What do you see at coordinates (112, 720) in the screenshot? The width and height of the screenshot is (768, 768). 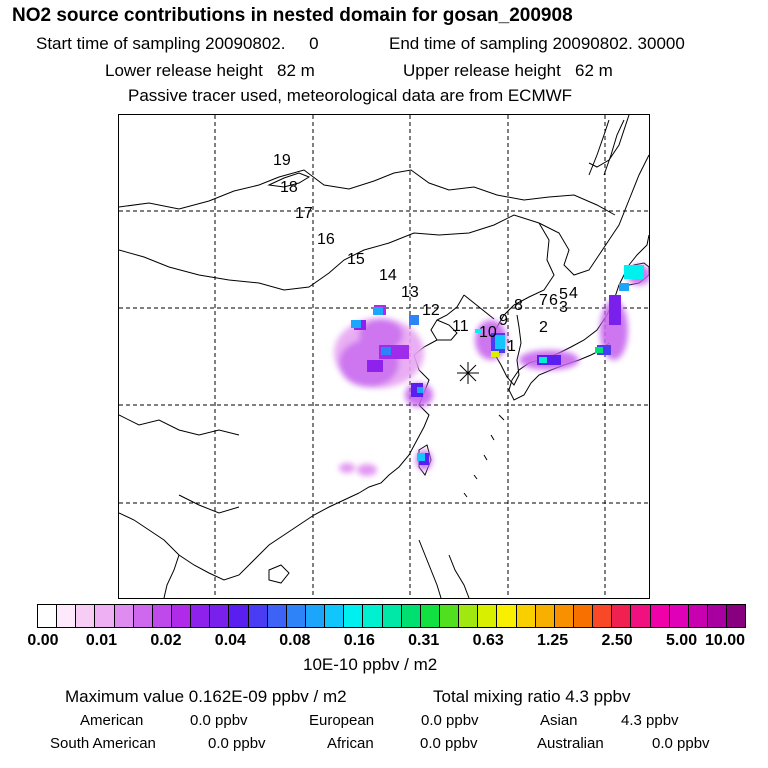 I see `american-label: American` at bounding box center [112, 720].